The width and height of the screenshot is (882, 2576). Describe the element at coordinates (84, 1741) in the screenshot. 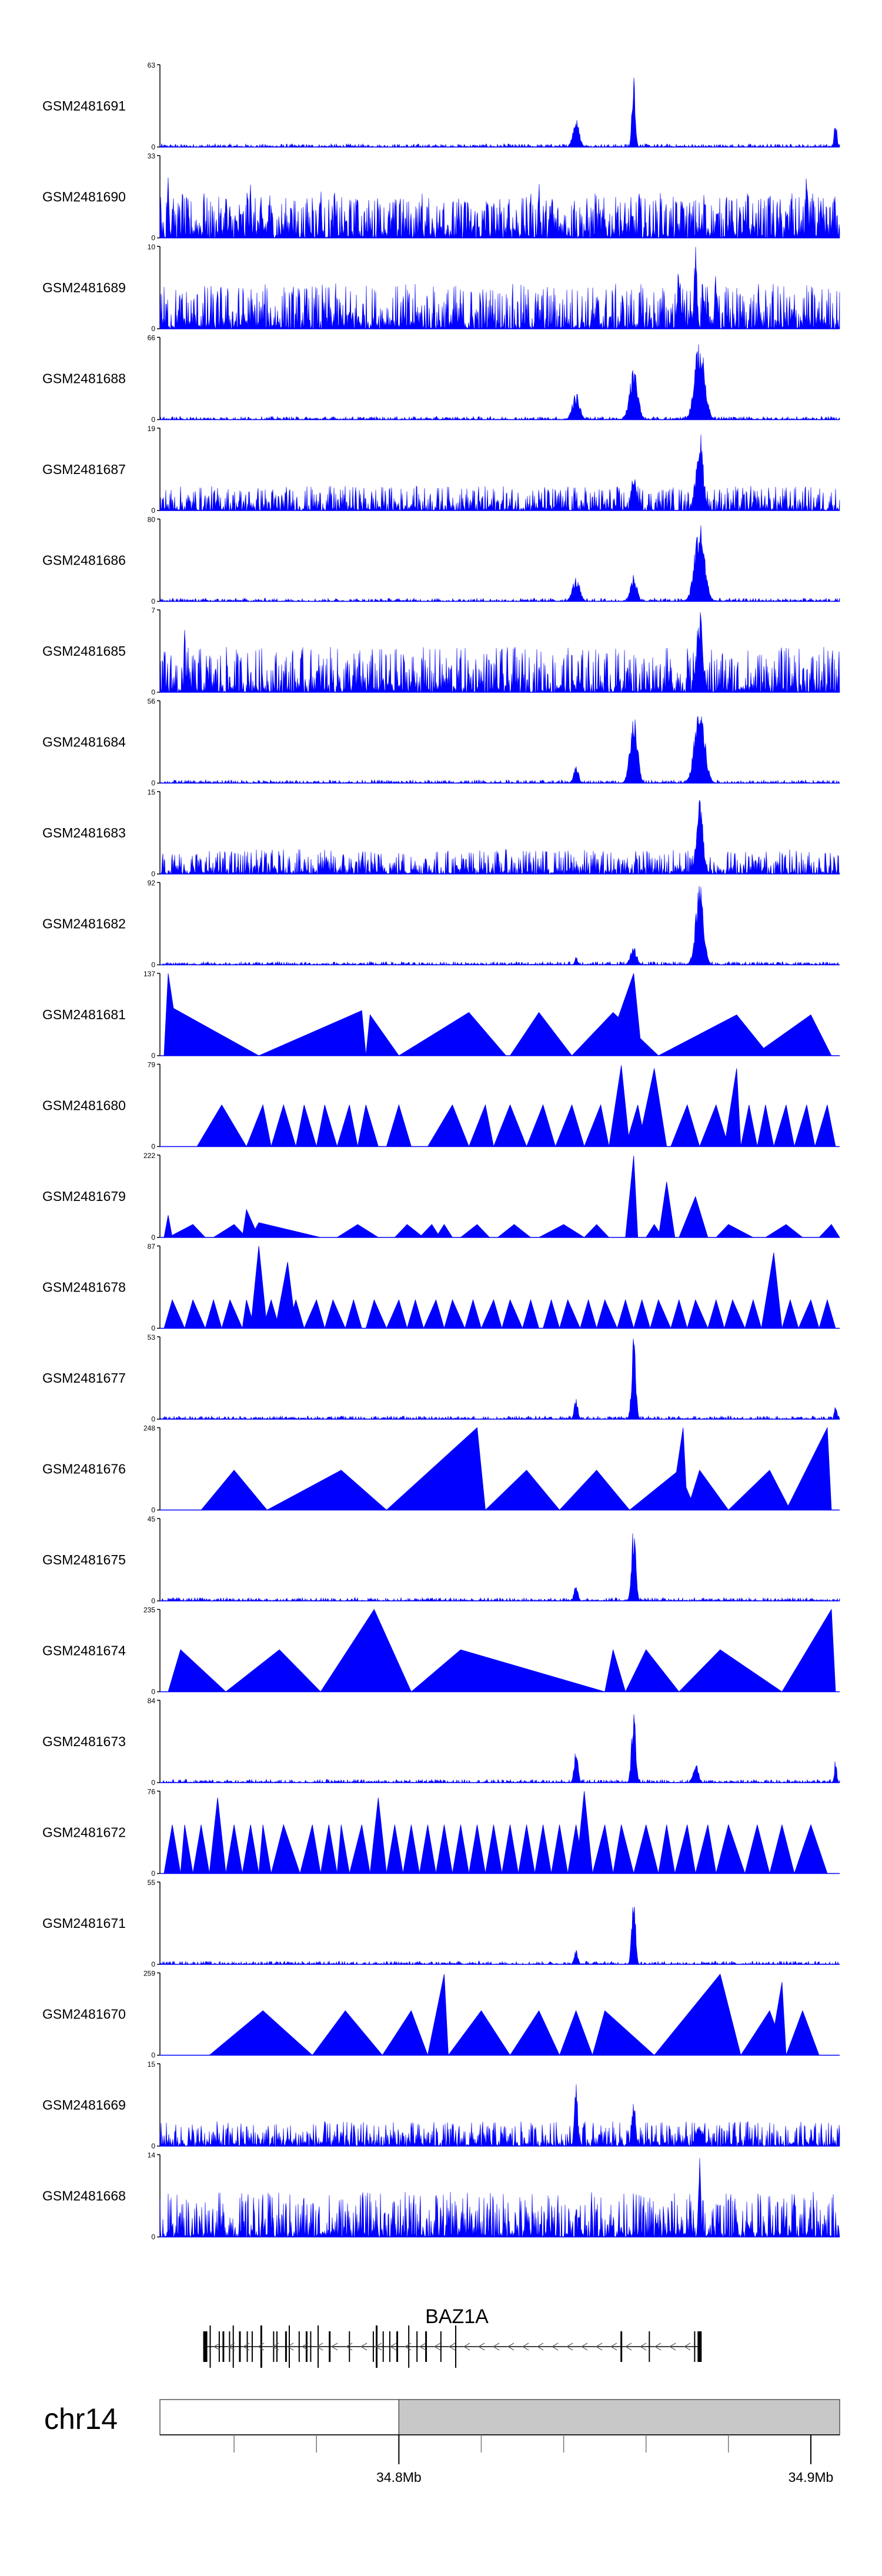

I see `track-label: GSM2481673` at that location.